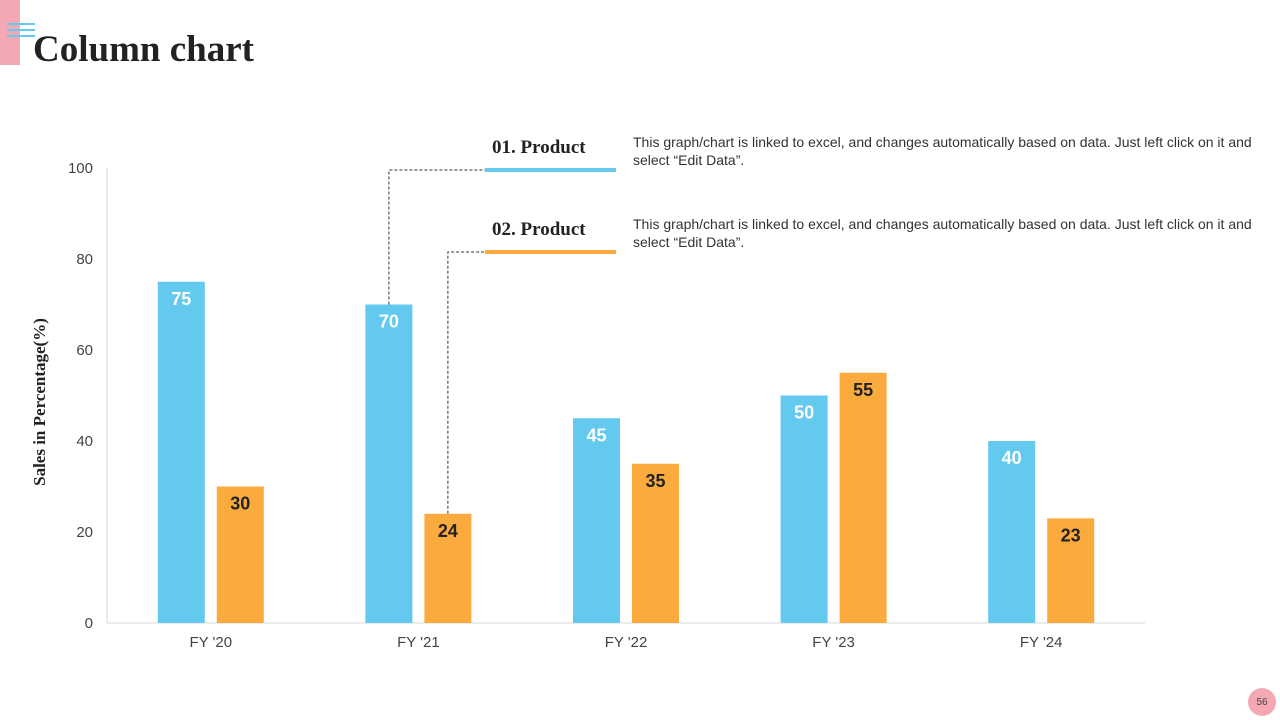 The width and height of the screenshot is (1280, 720). Describe the element at coordinates (240, 504) in the screenshot. I see `data-label: 30` at that location.